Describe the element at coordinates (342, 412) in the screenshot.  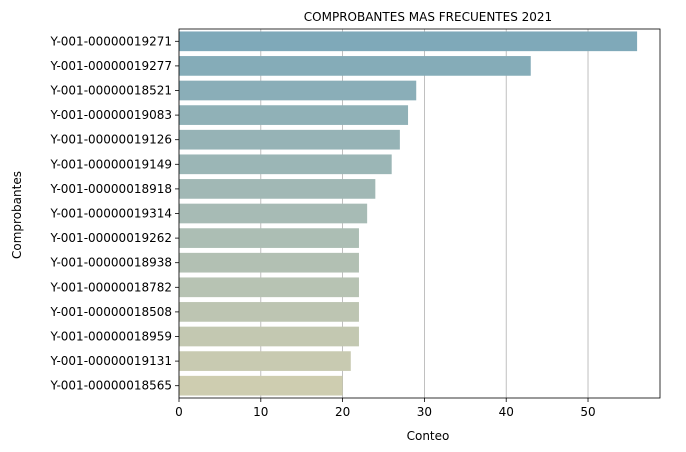
I see `x-tick-label: 20` at that location.